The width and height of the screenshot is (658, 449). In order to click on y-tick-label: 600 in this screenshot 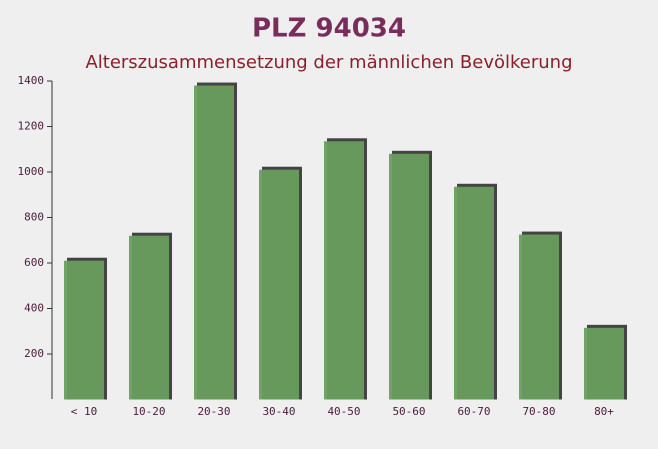, I will do `click(34, 262)`.